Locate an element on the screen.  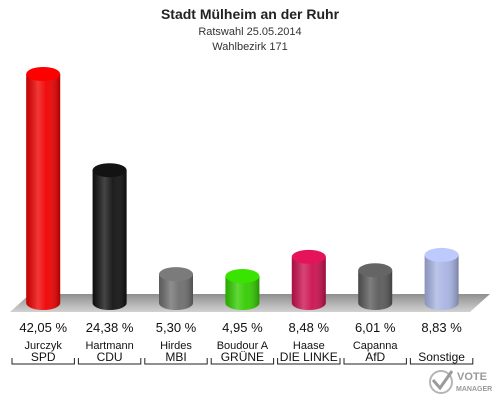
vote-manager-logo: VOTE MANAGER is located at coordinates (460, 382).